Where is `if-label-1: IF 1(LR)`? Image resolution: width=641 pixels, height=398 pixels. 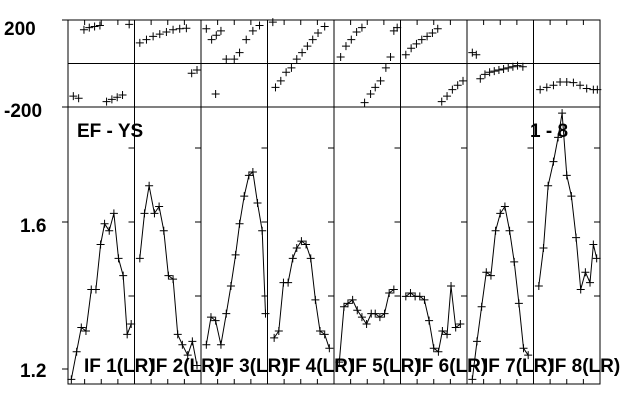
if-label-1: IF 1(LR) is located at coordinates (119, 366).